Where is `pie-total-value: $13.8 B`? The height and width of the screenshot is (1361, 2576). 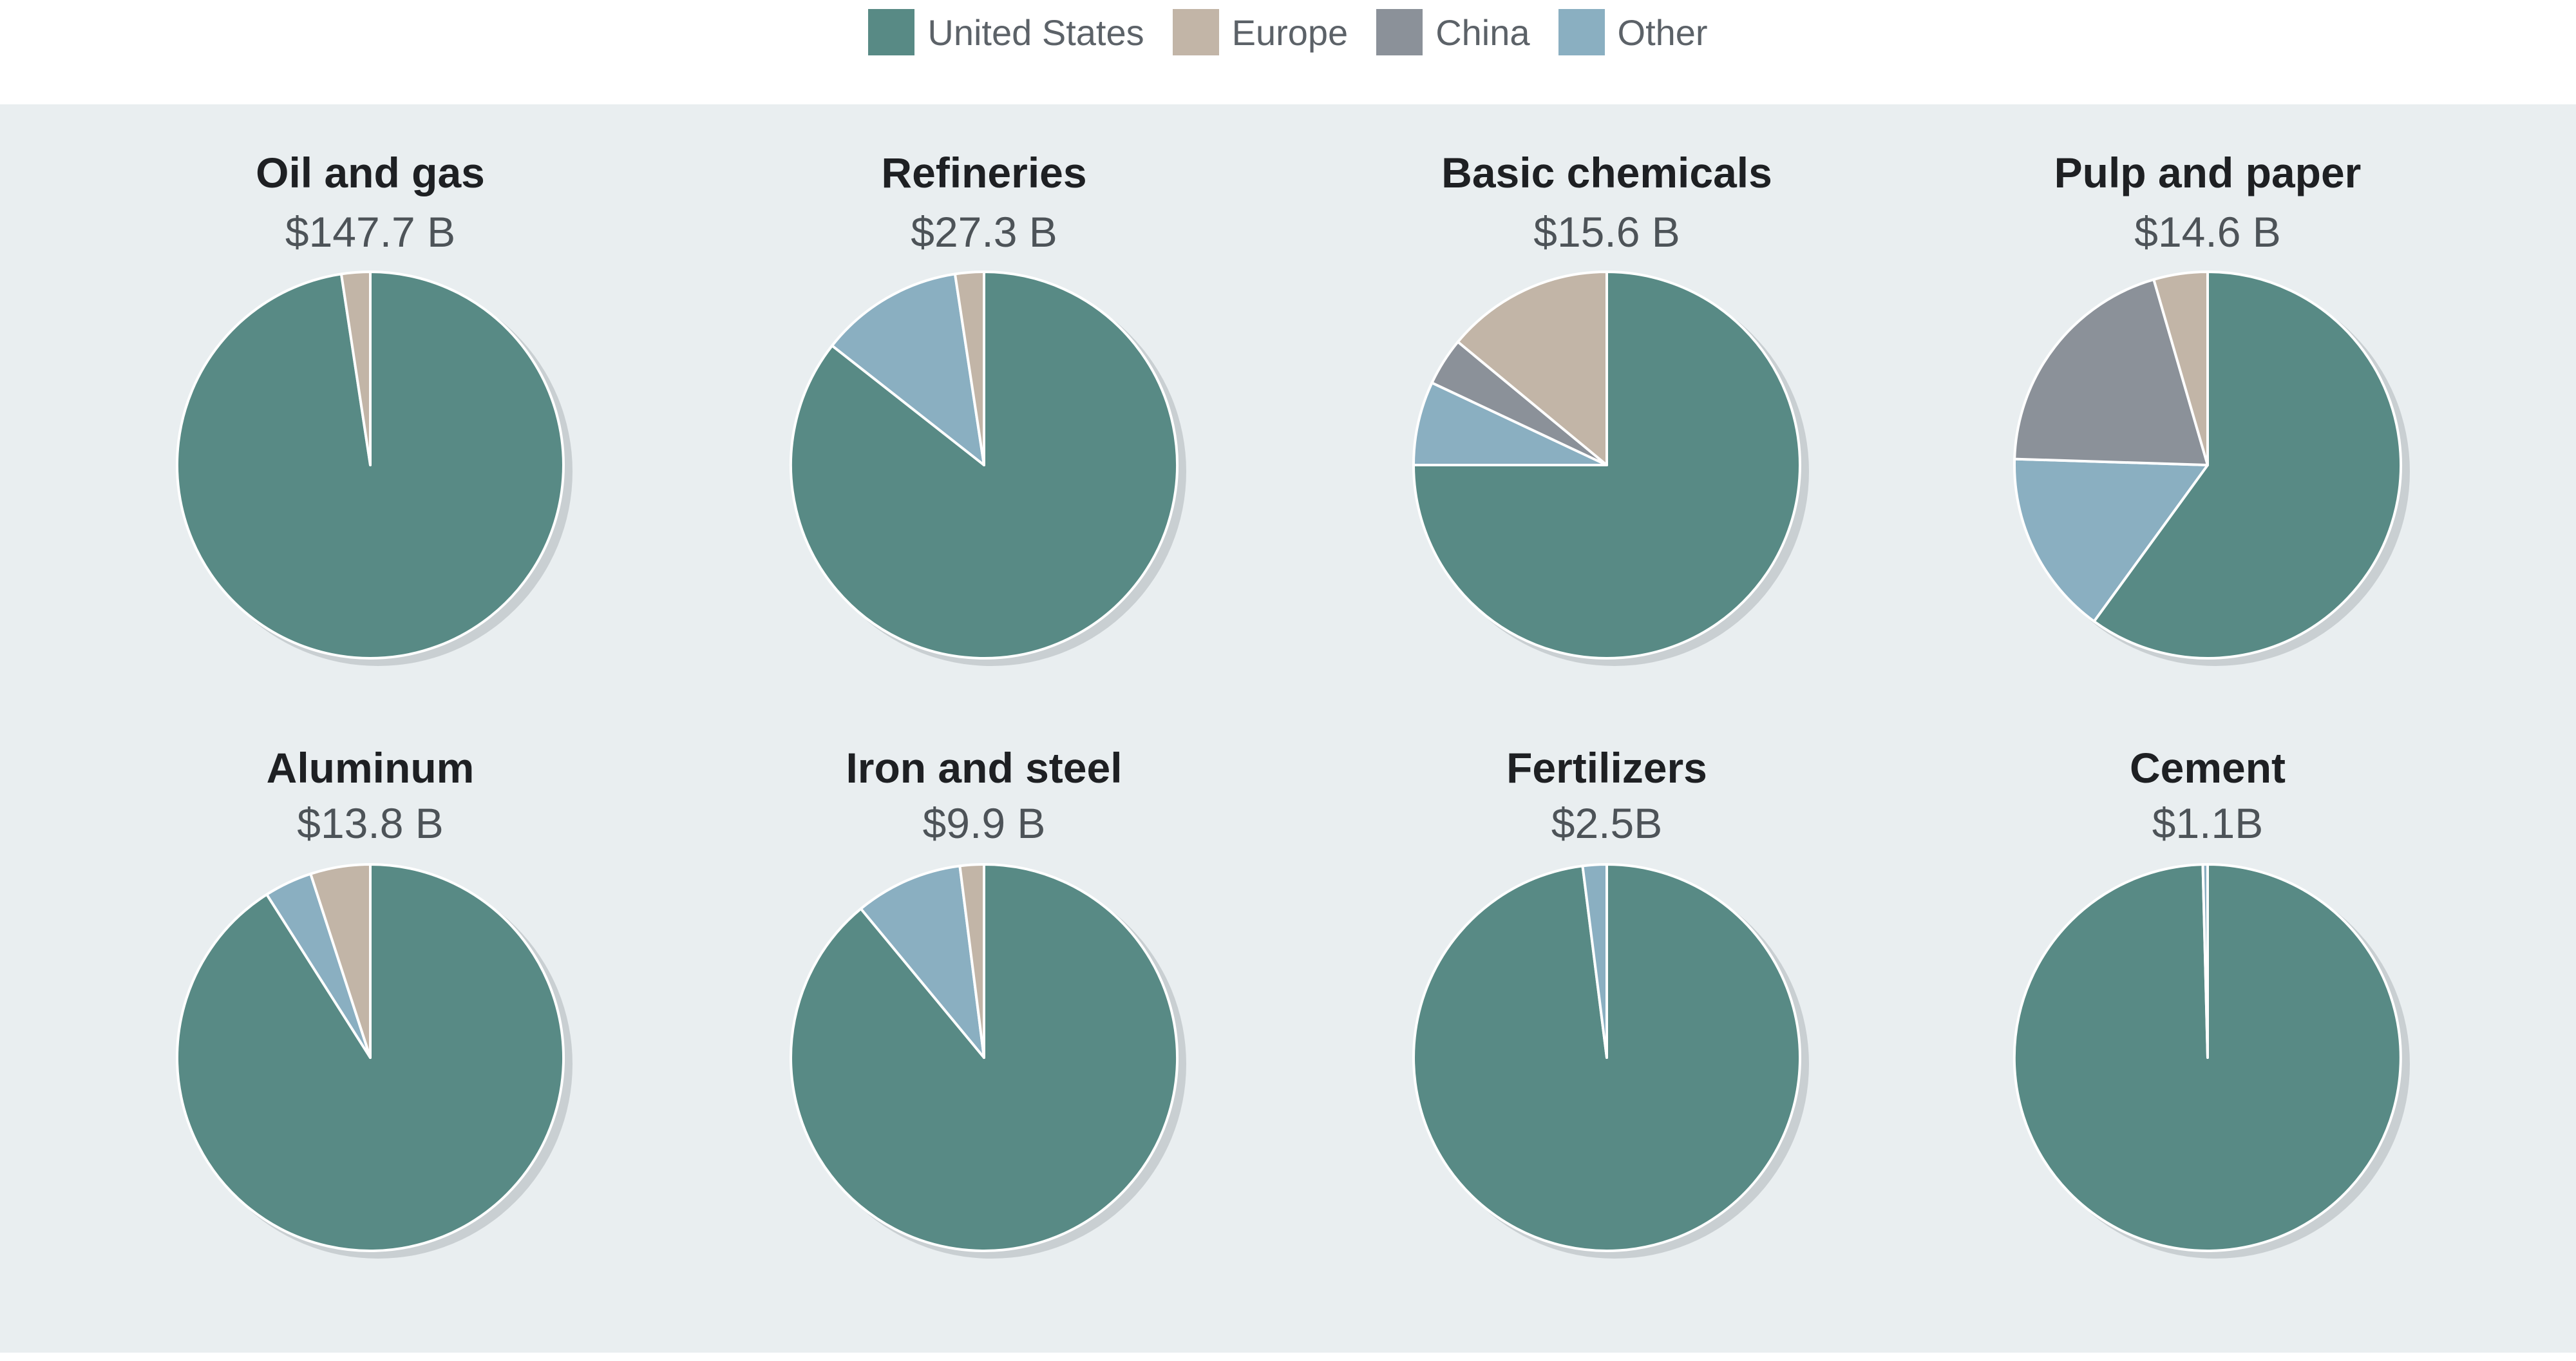 pie-total-value: $13.8 B is located at coordinates (370, 823).